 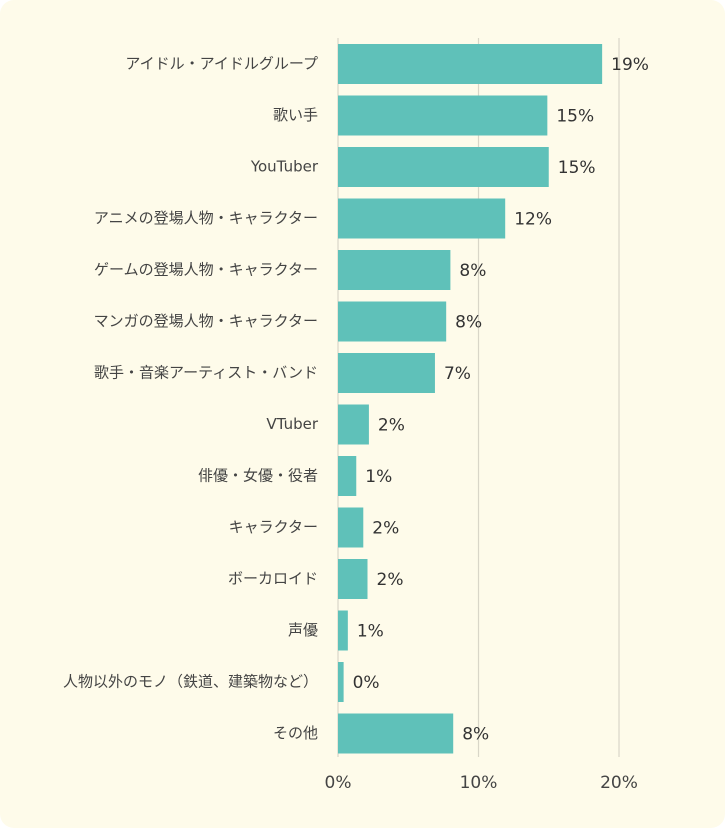 I want to click on category-label: 人物以外のモノ（鉄道、建築物など）, so click(x=190, y=682).